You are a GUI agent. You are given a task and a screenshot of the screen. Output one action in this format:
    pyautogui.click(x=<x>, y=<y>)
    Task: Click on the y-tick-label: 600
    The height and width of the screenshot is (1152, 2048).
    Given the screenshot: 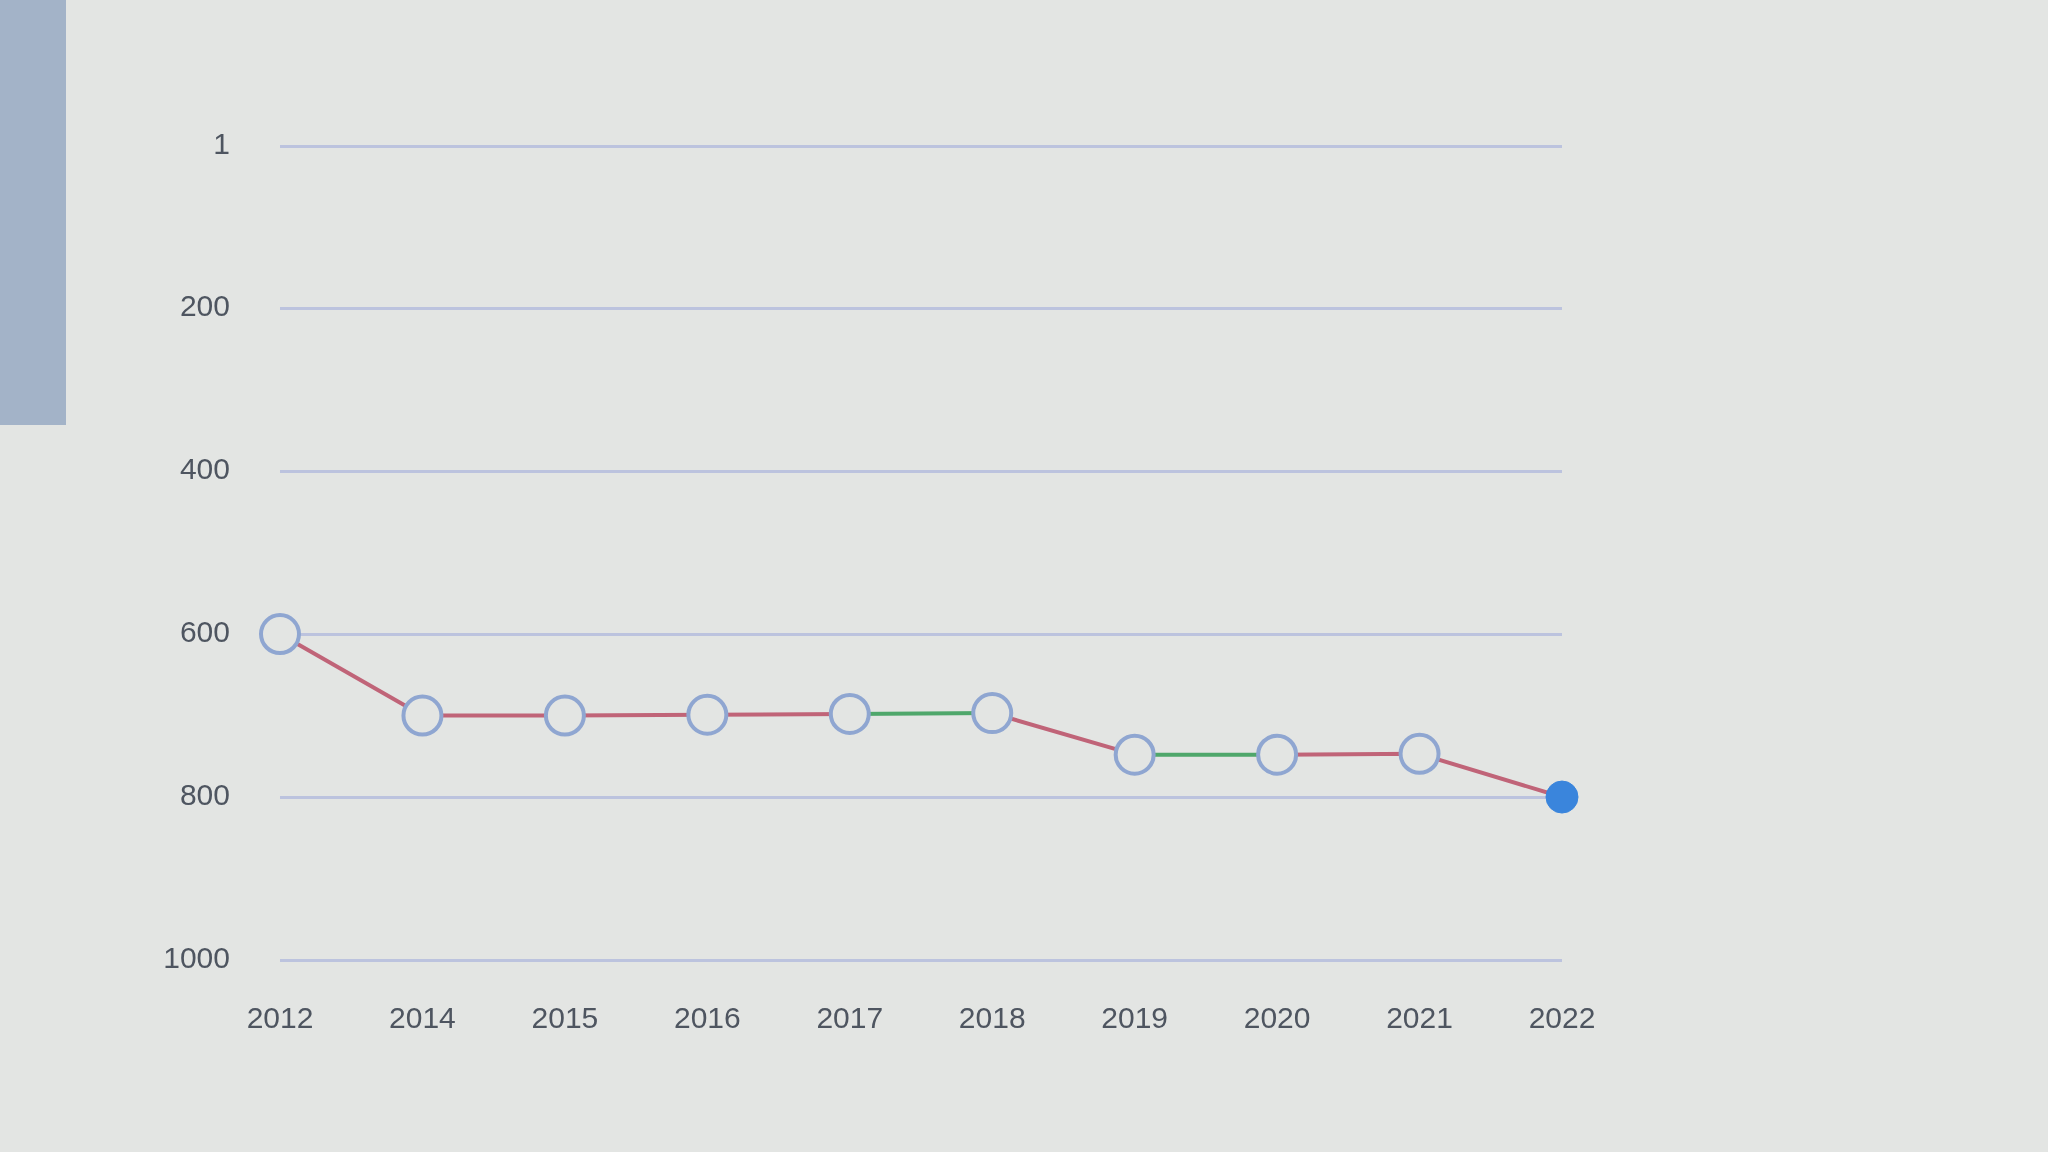 What is the action you would take?
    pyautogui.click(x=204, y=632)
    